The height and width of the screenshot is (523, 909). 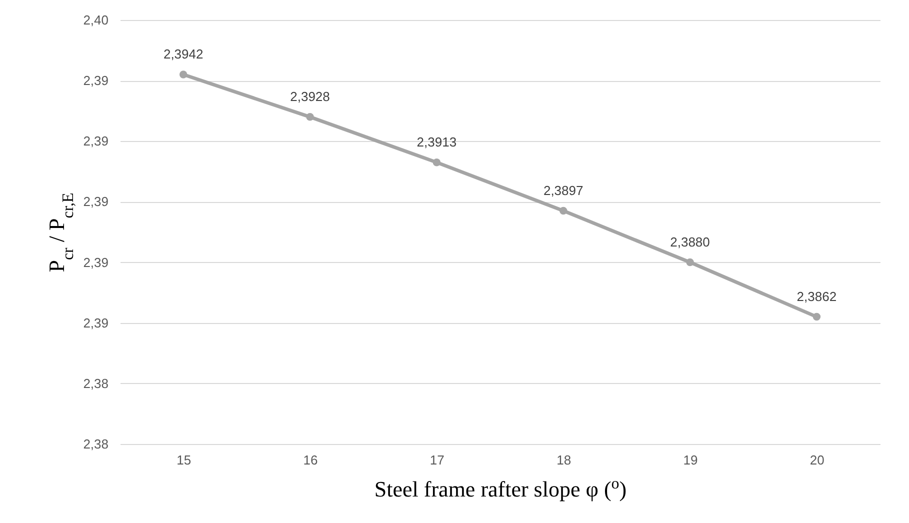 What do you see at coordinates (690, 460) in the screenshot?
I see `x-tick-label: 19` at bounding box center [690, 460].